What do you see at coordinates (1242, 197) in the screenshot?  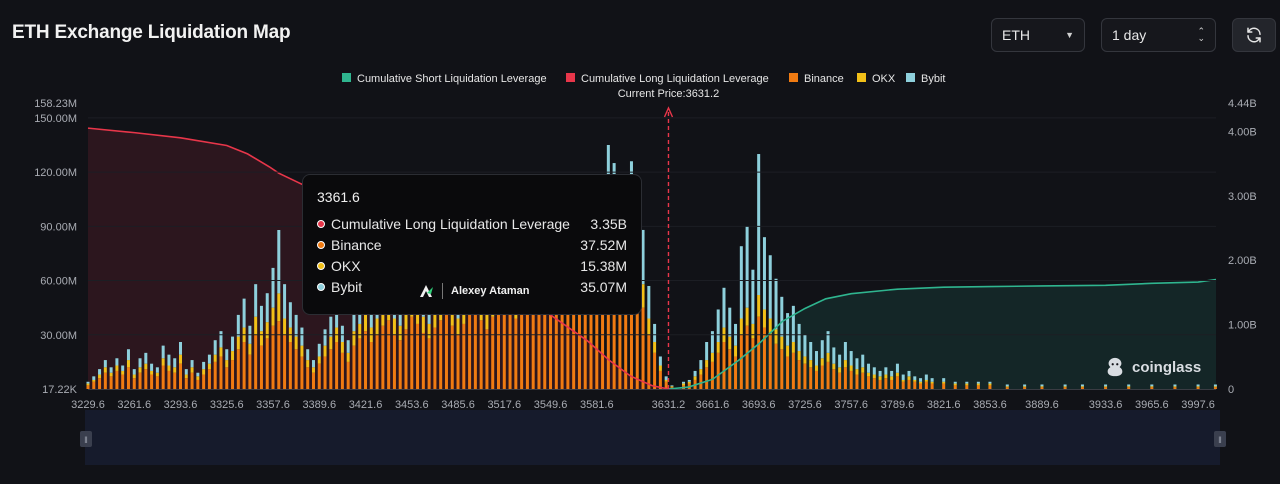 I see `y-right-tick-label: 3.00B` at bounding box center [1242, 197].